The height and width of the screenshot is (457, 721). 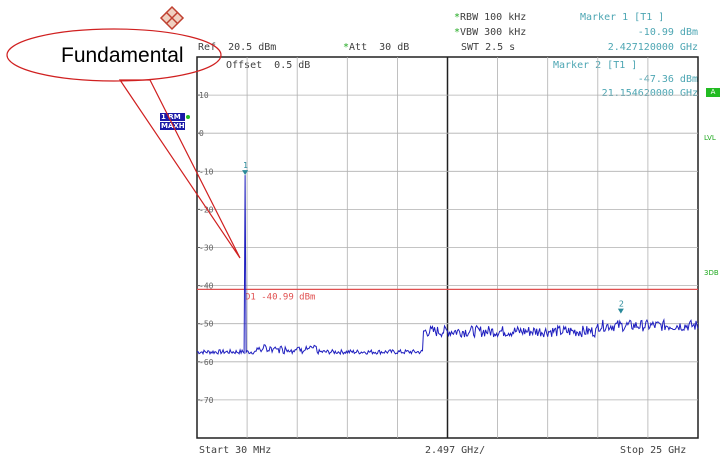 What do you see at coordinates (711, 273) in the screenshot?
I see `3db-label: 3DB` at bounding box center [711, 273].